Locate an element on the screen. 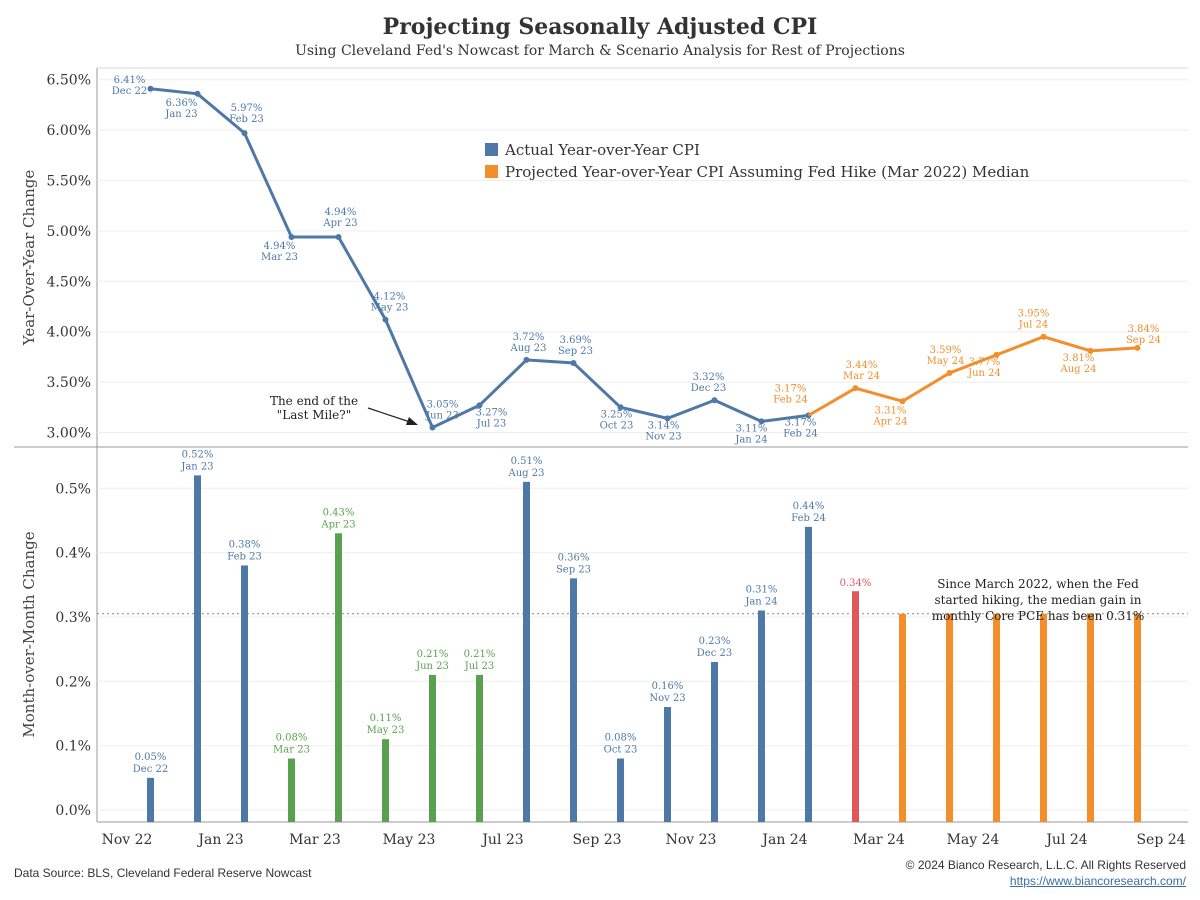  line-value-label: 3.44% is located at coordinates (862, 365).